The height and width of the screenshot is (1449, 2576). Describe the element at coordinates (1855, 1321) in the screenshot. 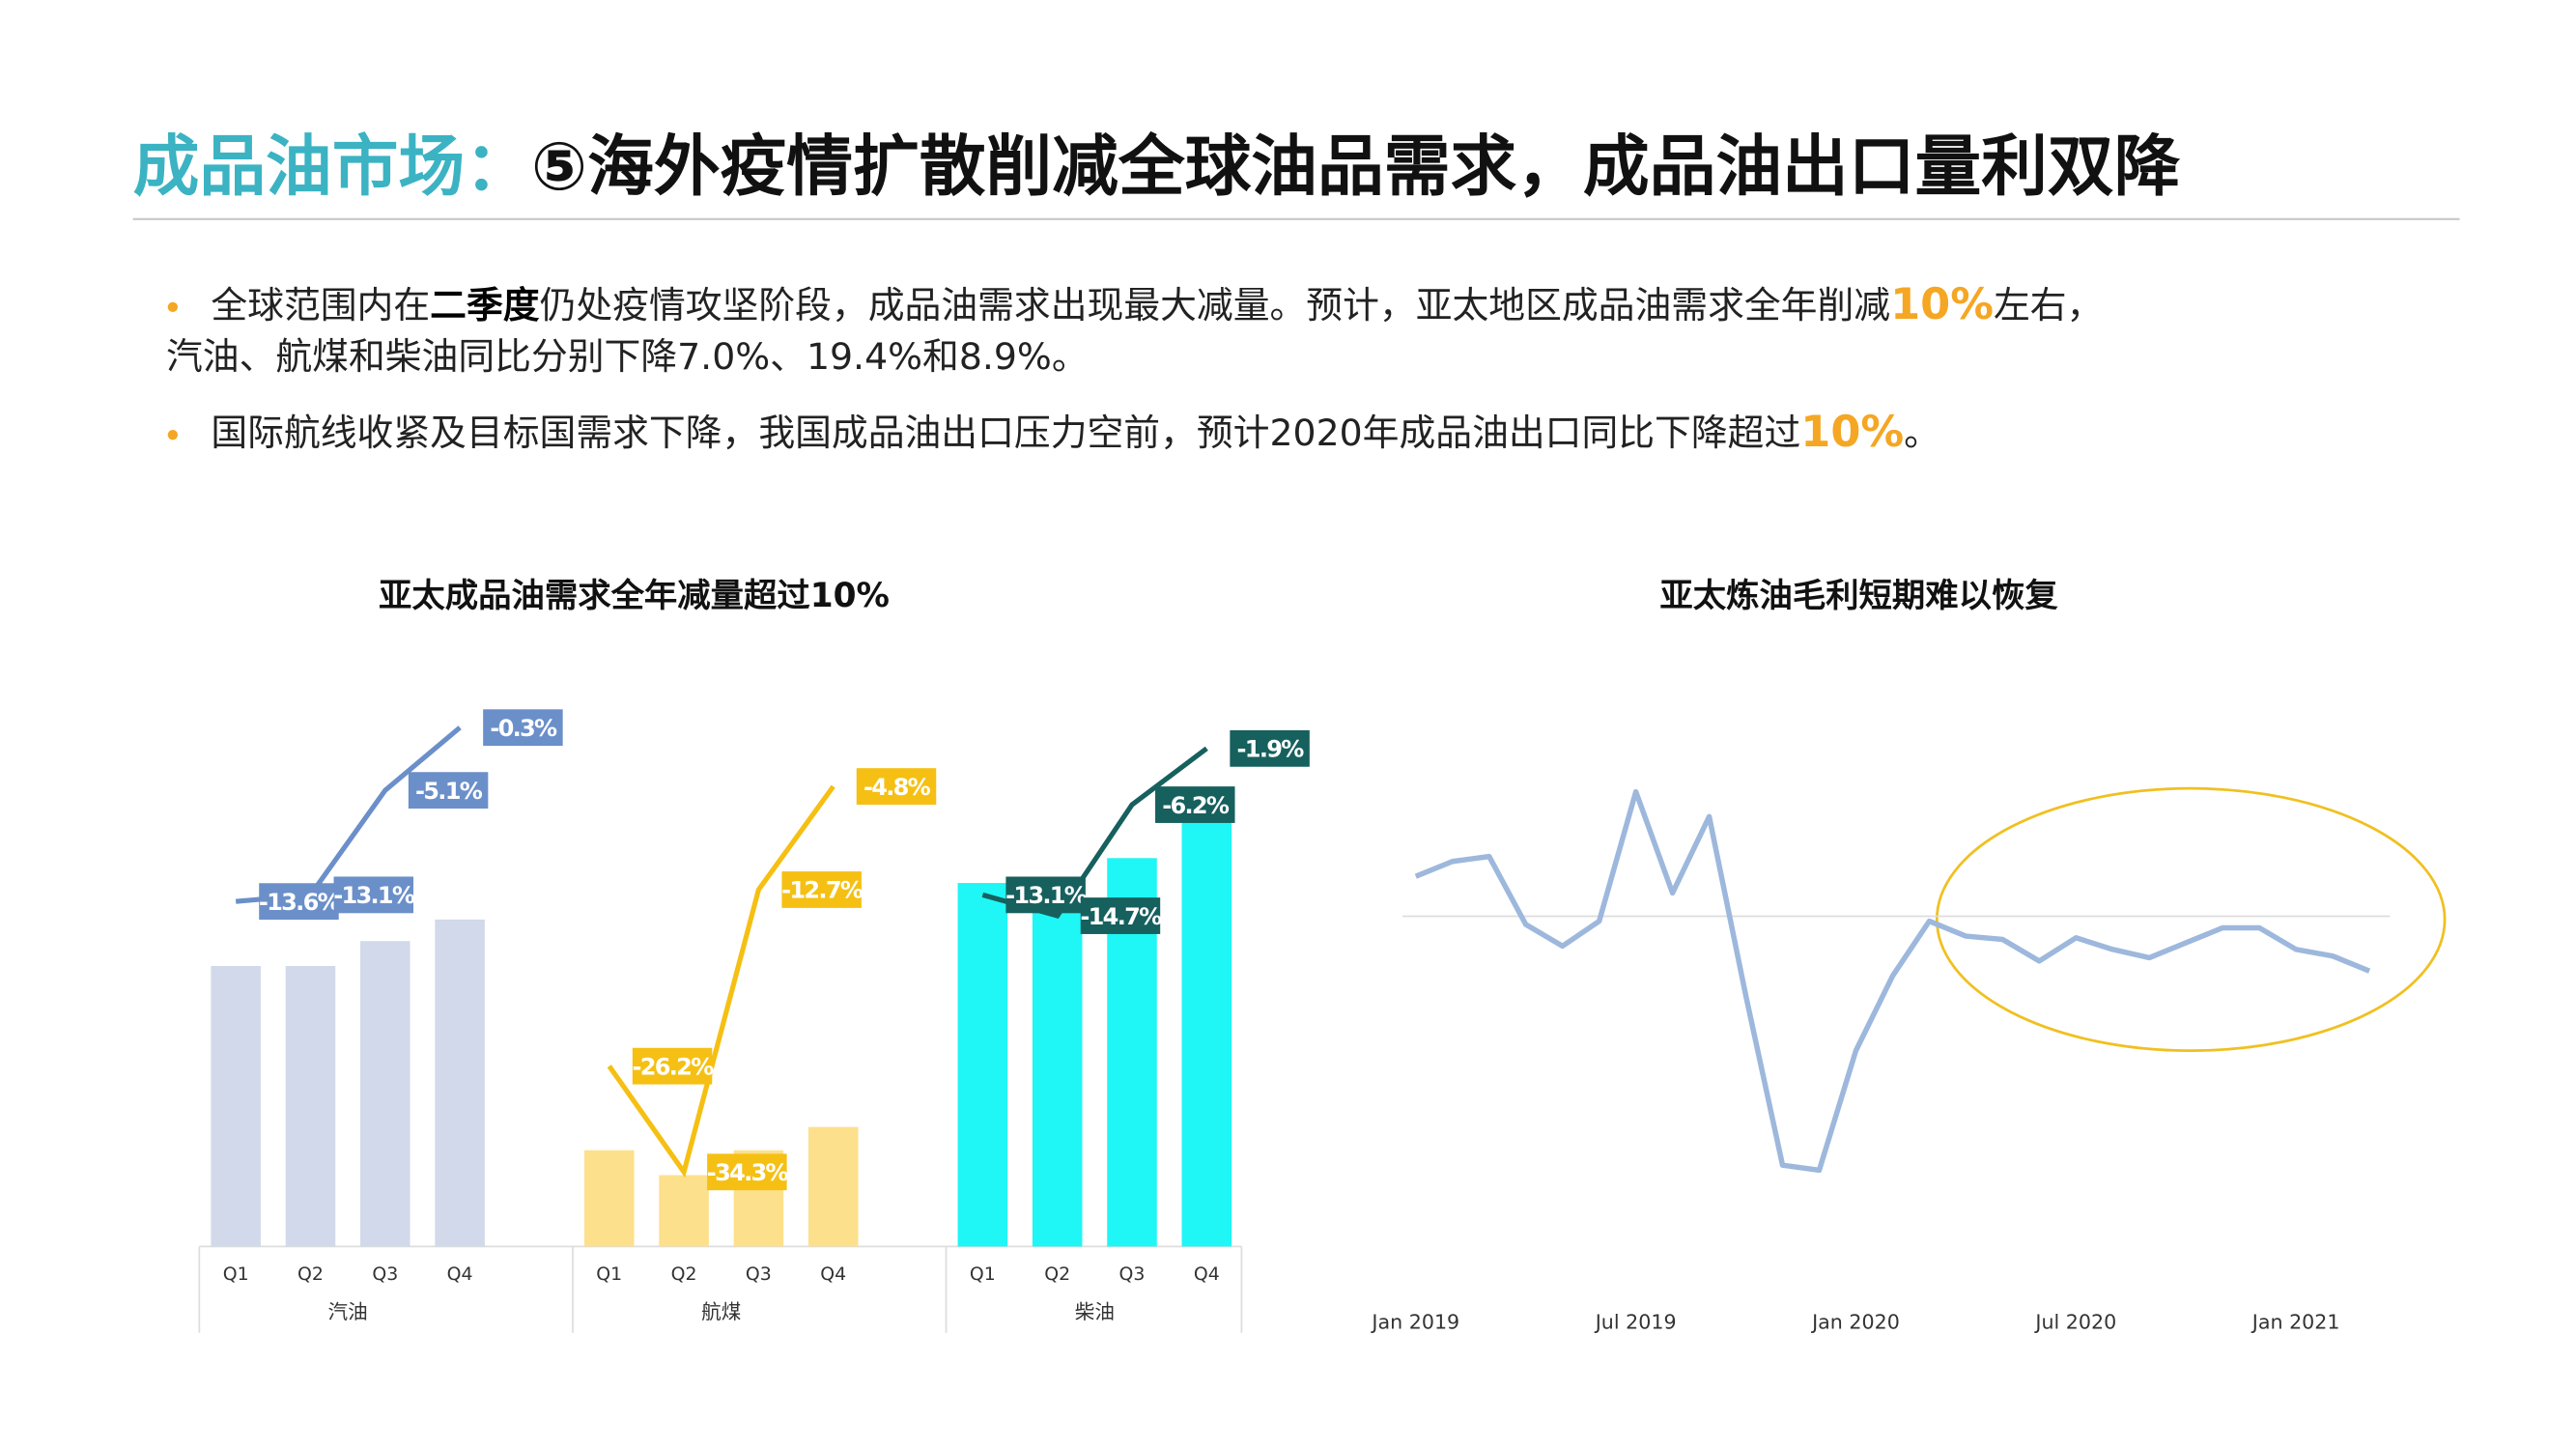

I see `x-tick-label: Jan 2020` at that location.